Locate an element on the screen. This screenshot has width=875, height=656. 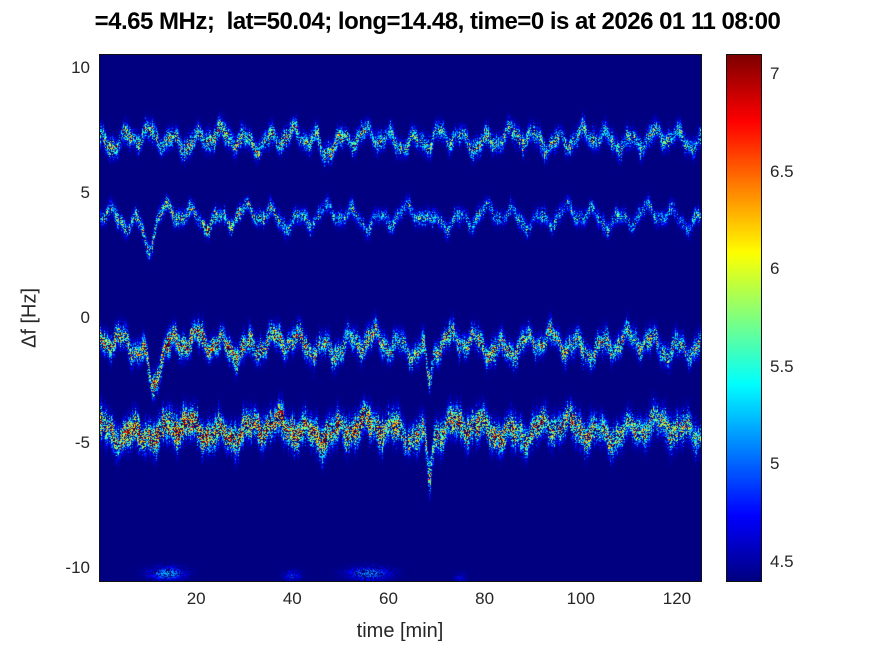
colorbar-tick-label: 5.5 is located at coordinates (782, 366).